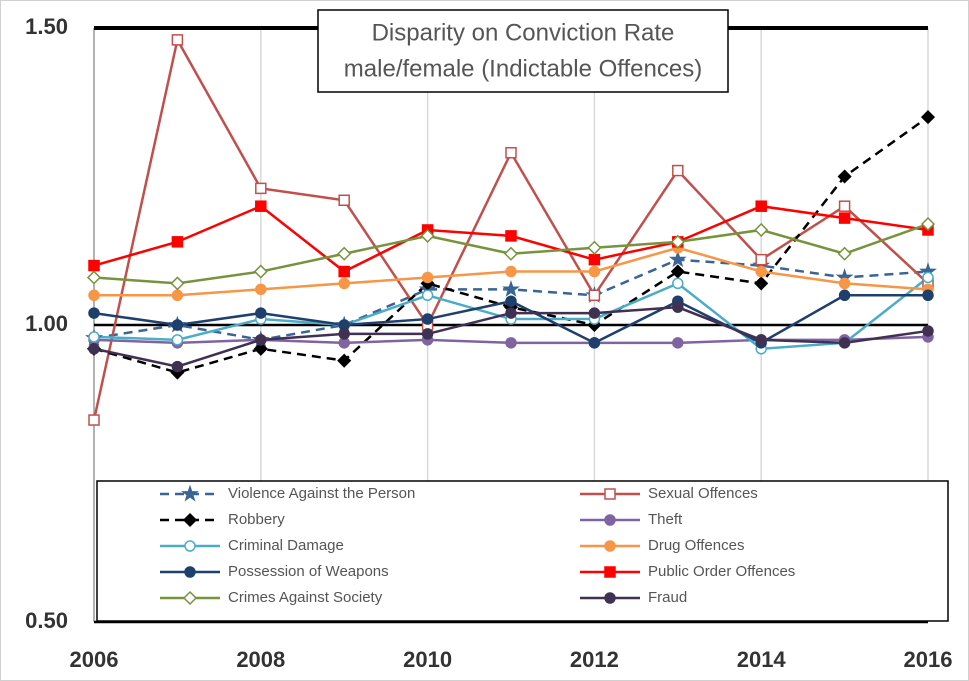 This screenshot has height=681, width=969. I want to click on y-tick-label: 1.50, so click(46, 26).